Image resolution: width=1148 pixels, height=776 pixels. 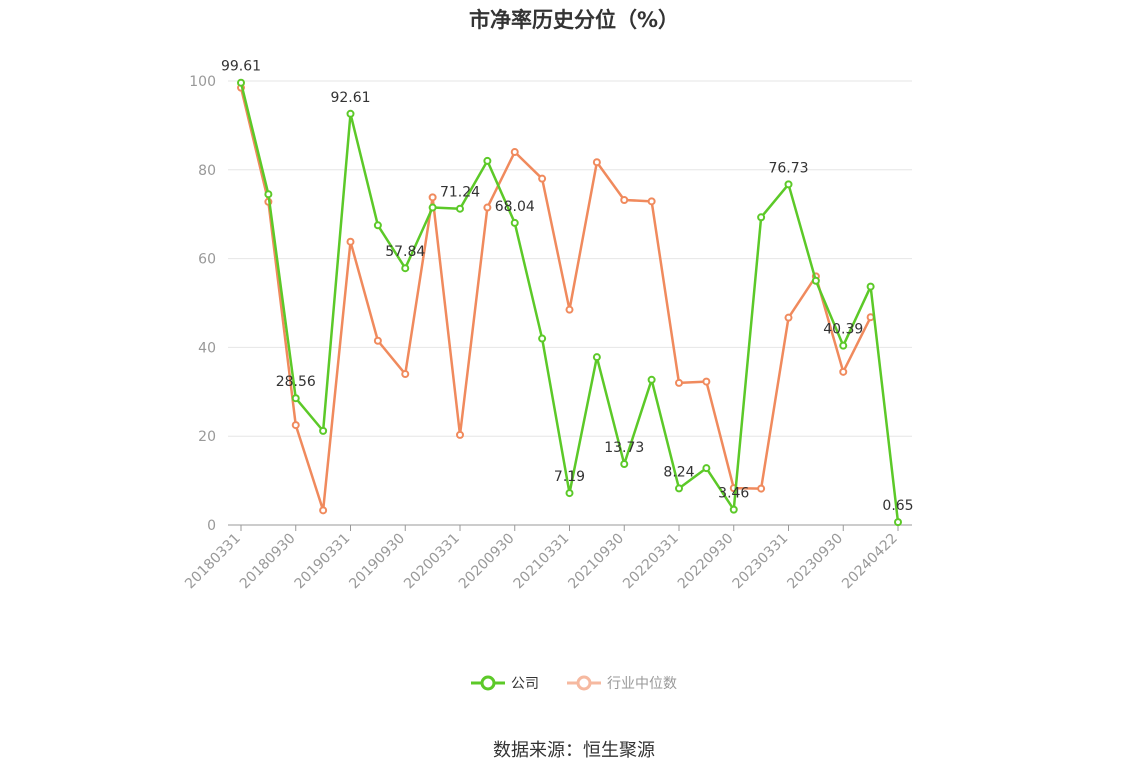 What do you see at coordinates (207, 260) in the screenshot?
I see `y-tick-label: 60` at bounding box center [207, 260].